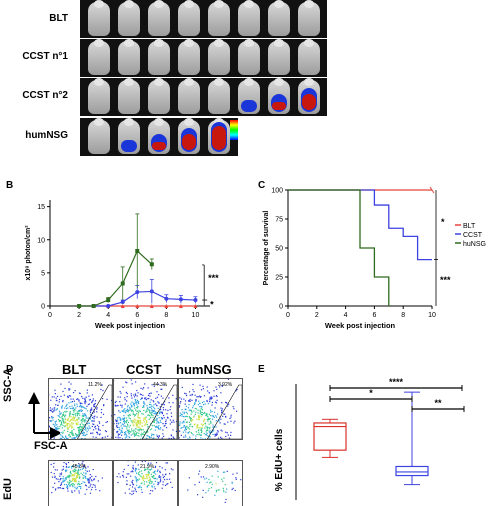  Describe the element at coordinates (51, 446) in the screenshot. I see `fsc-axis-label: FSC-A` at that location.